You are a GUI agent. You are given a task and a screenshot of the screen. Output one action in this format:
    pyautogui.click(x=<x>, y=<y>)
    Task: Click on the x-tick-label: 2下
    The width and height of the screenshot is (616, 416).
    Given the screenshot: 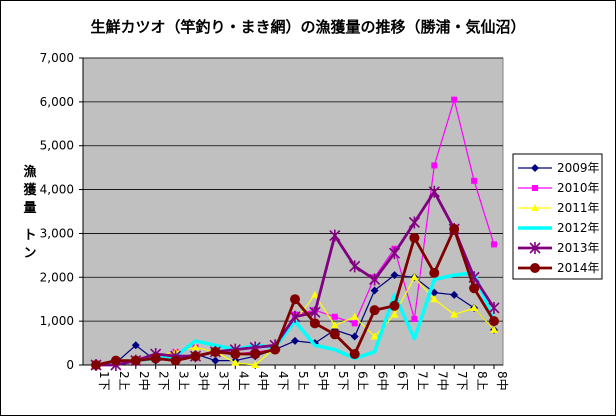 What is the action you would take?
    pyautogui.click(x=164, y=381)
    